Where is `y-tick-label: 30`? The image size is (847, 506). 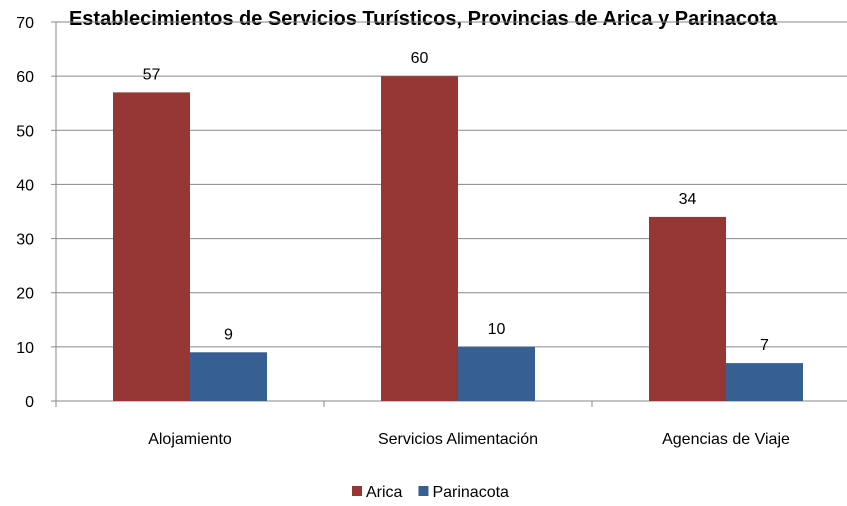 y-tick-label: 30 is located at coordinates (25, 240).